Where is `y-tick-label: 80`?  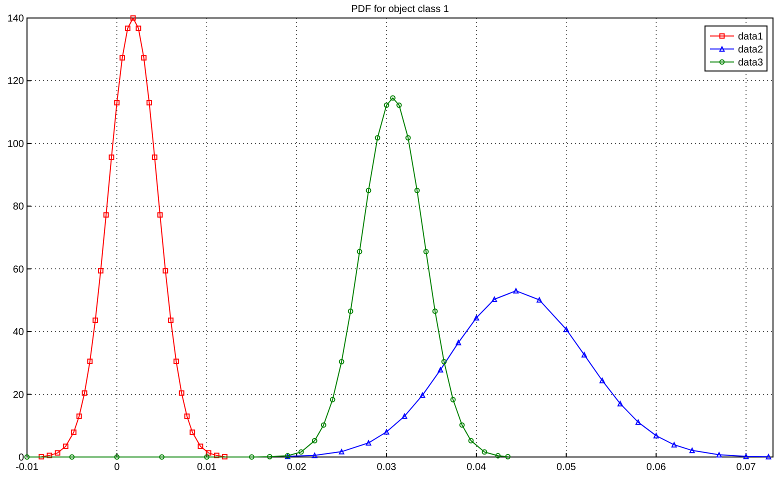
y-tick-label: 80 is located at coordinates (18, 207).